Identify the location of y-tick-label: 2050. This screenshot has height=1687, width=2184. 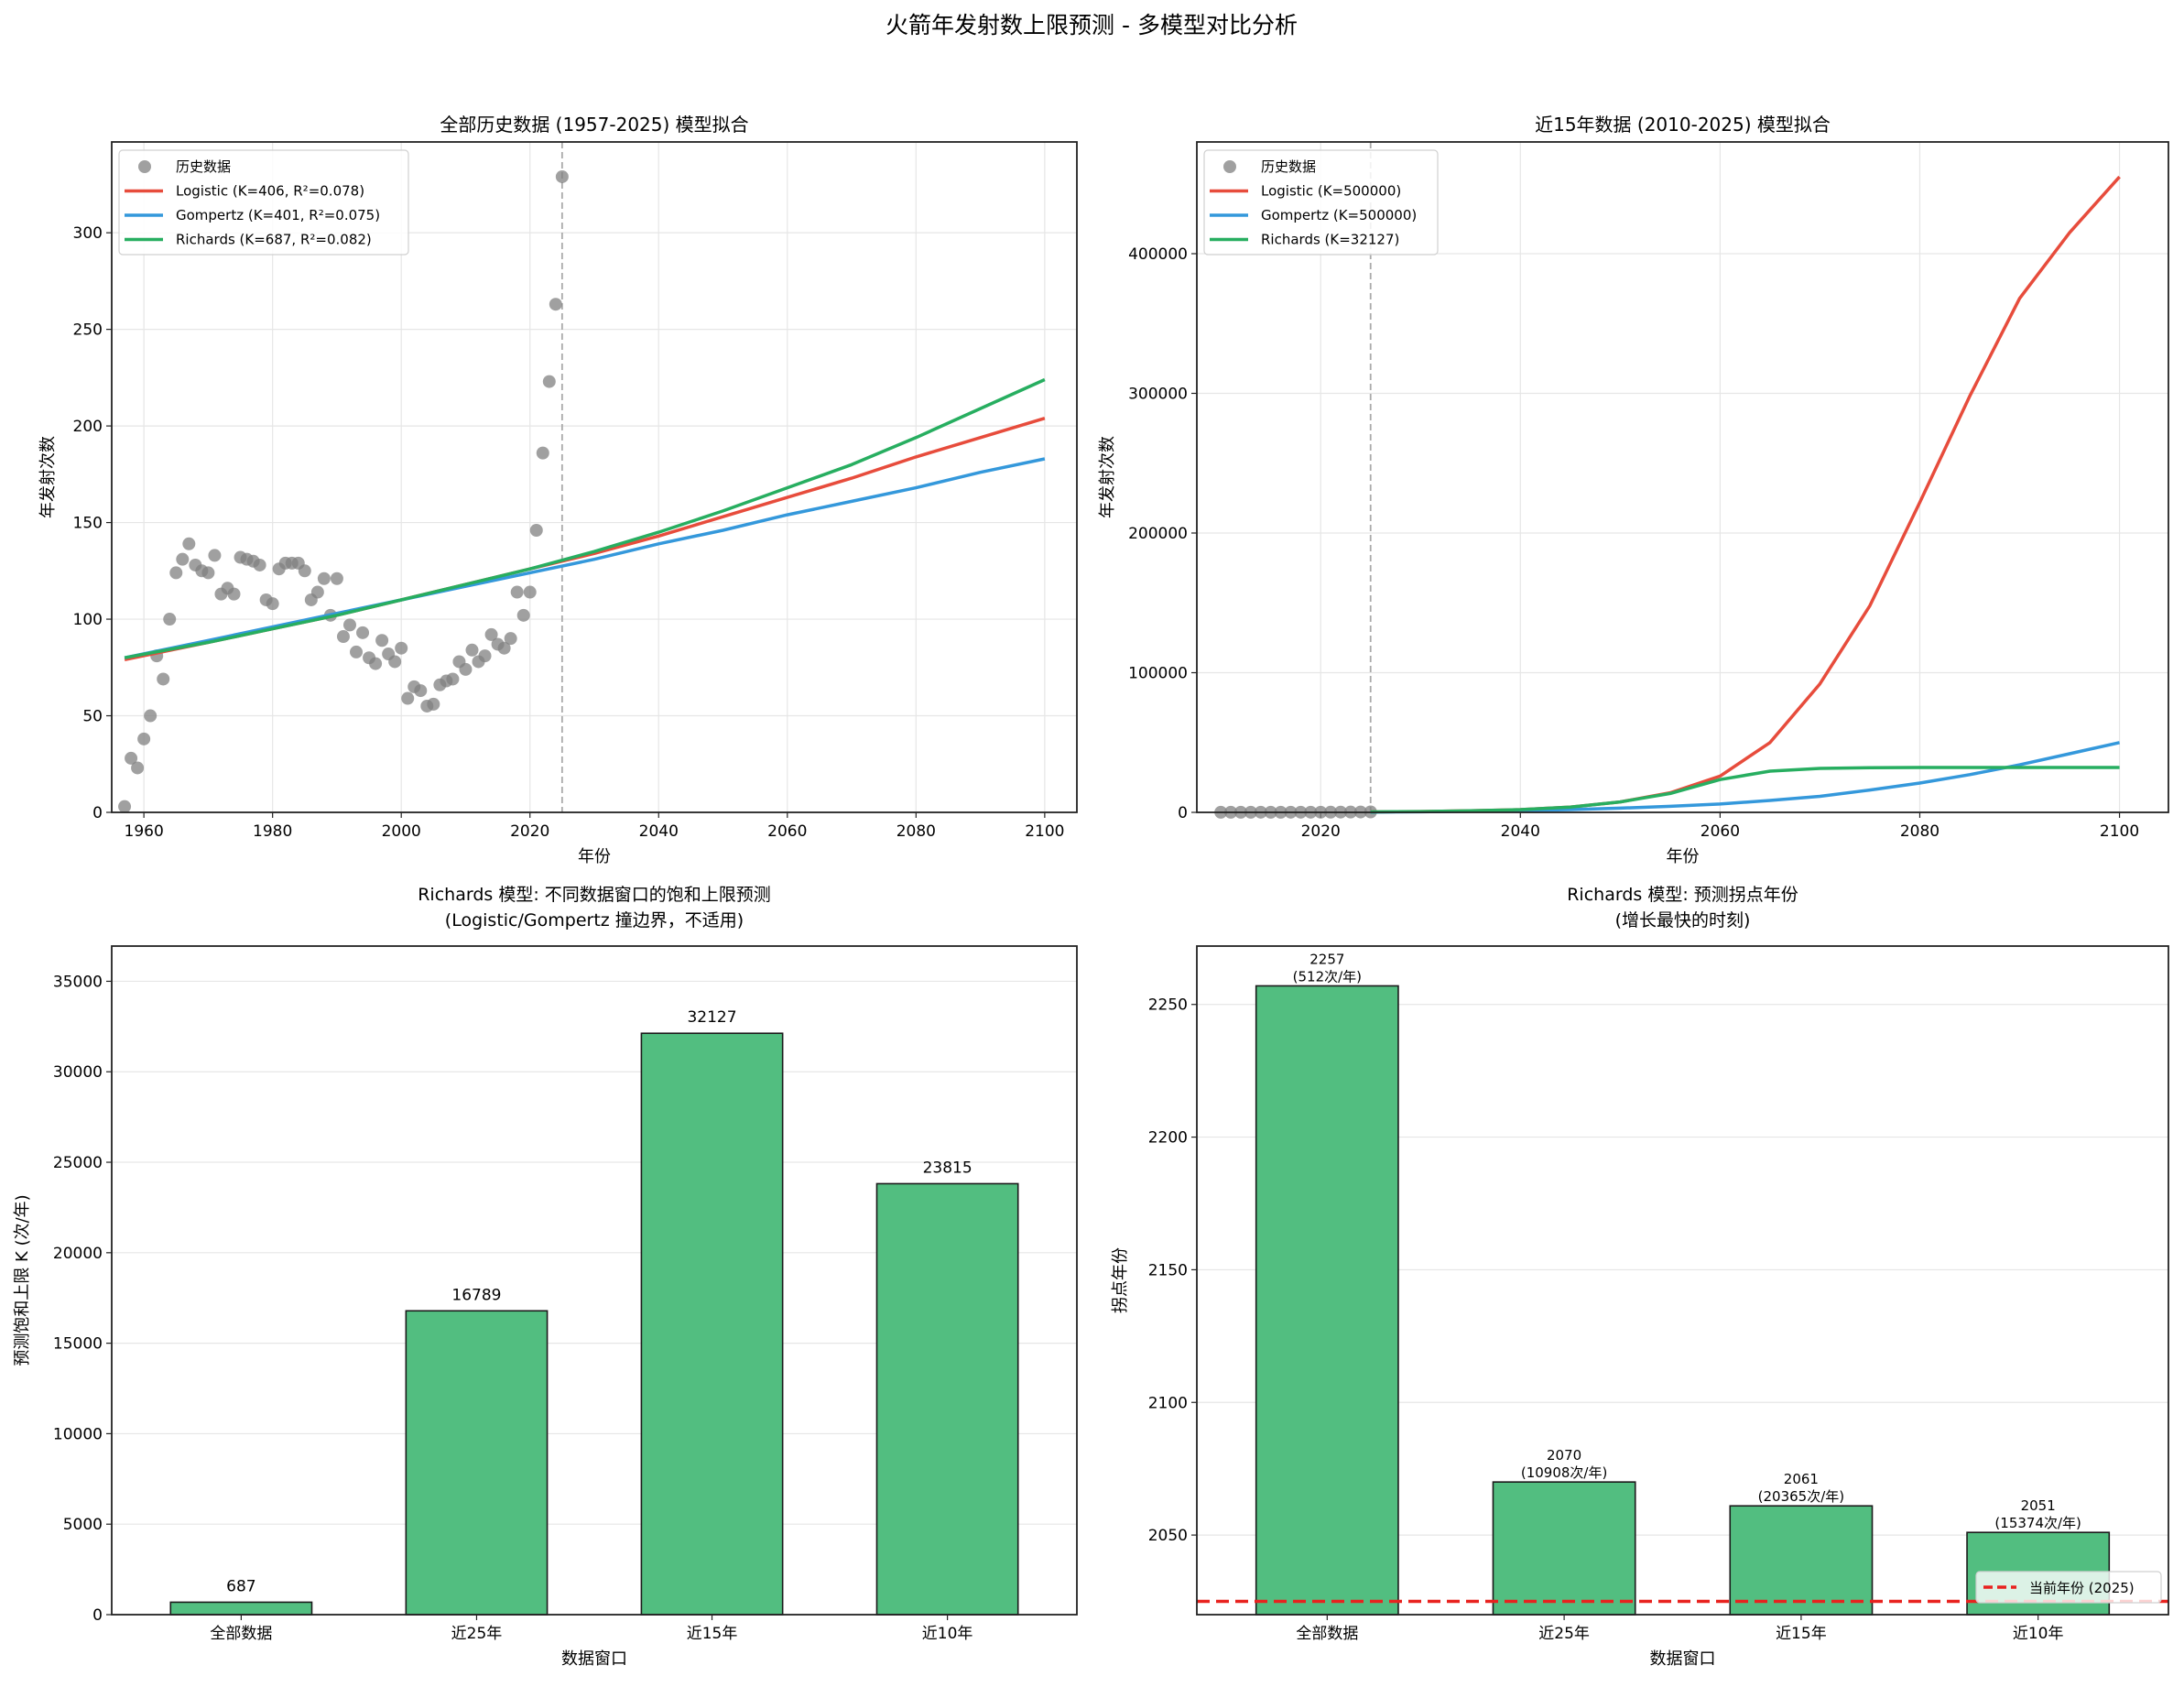
(1168, 1536).